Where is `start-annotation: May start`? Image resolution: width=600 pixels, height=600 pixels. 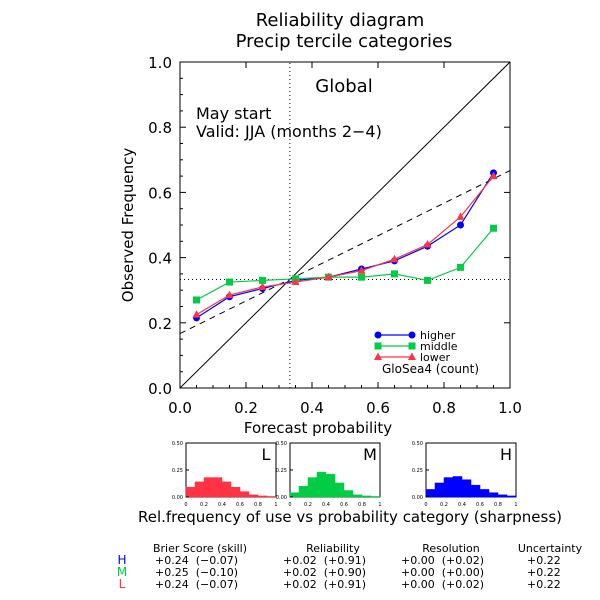
start-annotation: May start is located at coordinates (233, 113).